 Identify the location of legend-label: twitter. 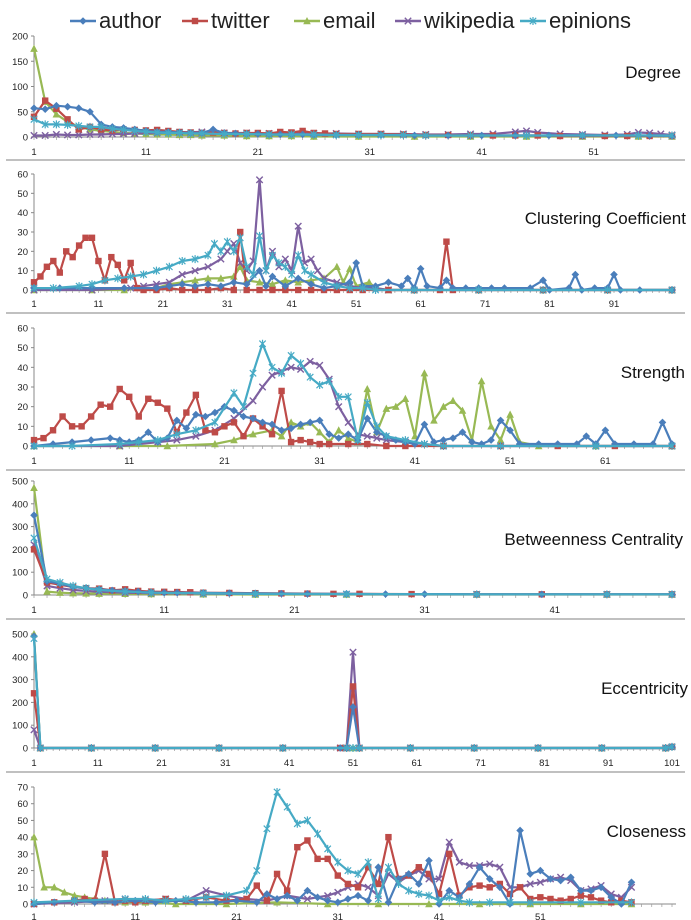
(240, 20).